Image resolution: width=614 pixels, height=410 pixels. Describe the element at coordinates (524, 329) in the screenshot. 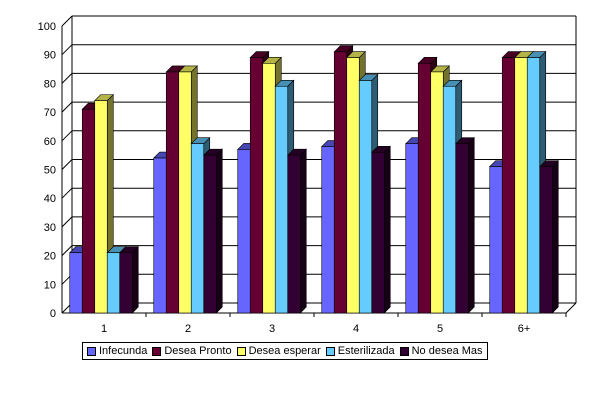

I see `x-tick-label: 6+` at that location.